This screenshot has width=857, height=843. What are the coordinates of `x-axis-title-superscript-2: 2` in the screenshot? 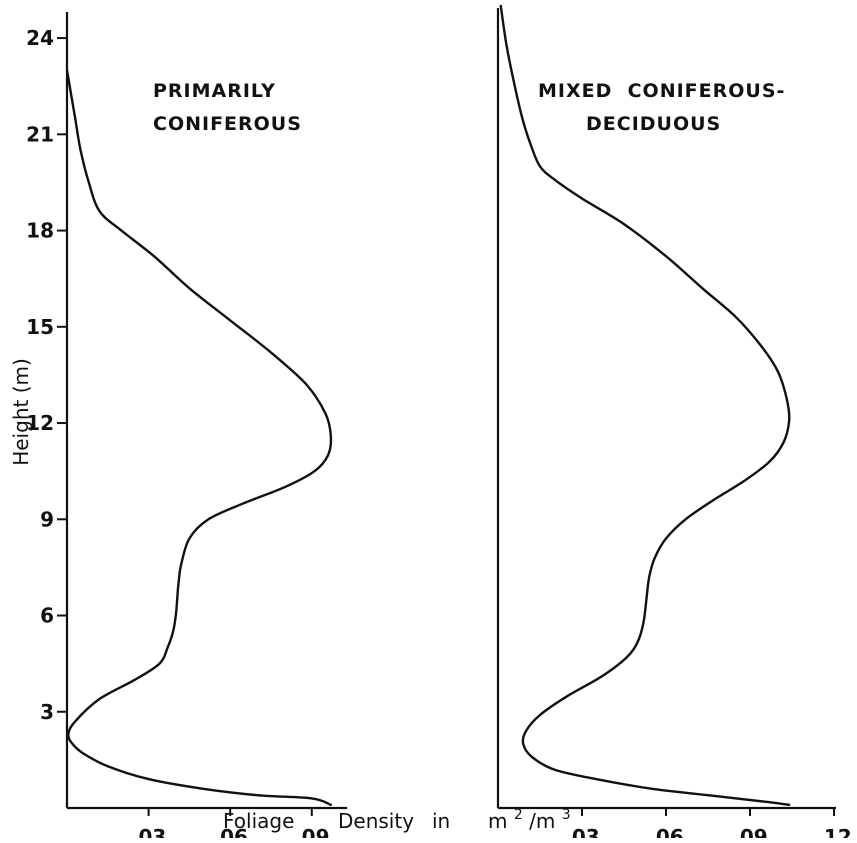 It's located at (518, 815).